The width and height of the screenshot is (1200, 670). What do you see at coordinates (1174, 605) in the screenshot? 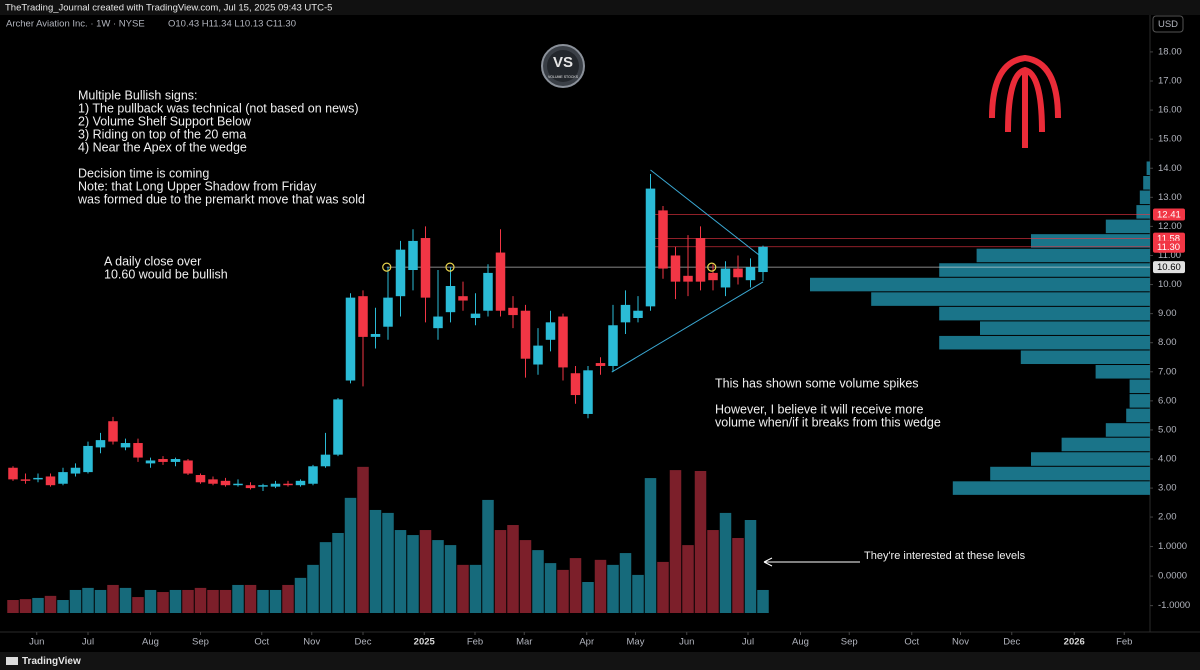
I see `y2-tick-label: -1.0000` at bounding box center [1174, 605].